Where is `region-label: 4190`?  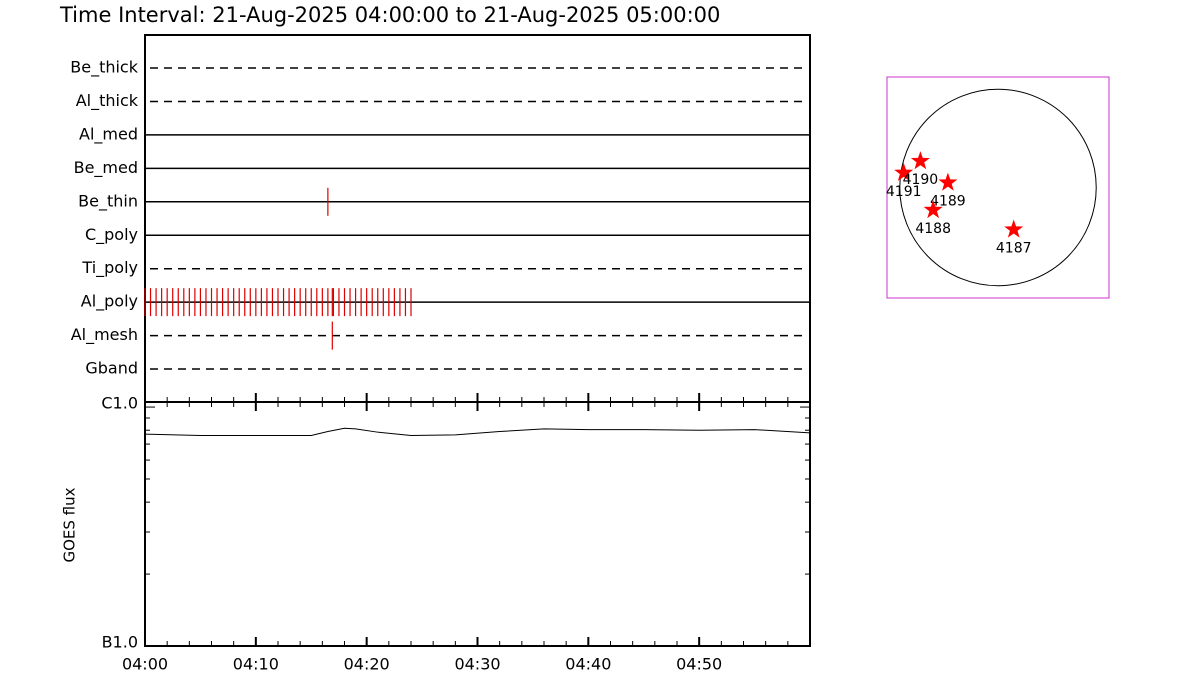 region-label: 4190 is located at coordinates (921, 180).